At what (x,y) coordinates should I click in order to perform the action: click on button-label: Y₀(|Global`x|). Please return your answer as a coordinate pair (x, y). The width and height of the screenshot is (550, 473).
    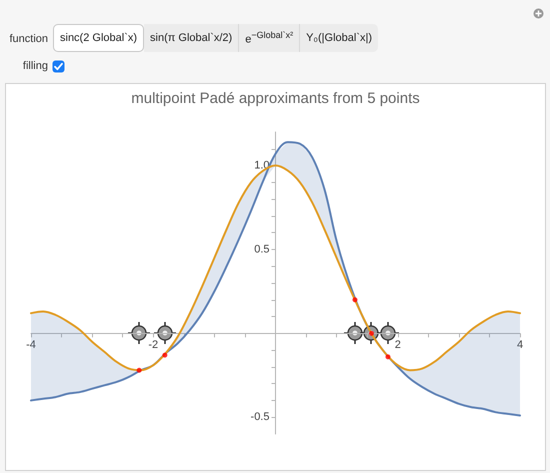
    Looking at the image, I should click on (339, 38).